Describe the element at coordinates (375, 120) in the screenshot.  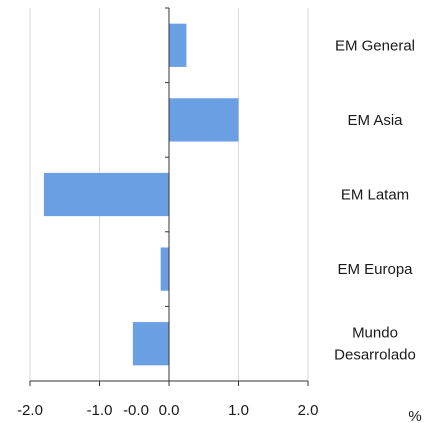
I see `category-label: EM Asia` at that location.